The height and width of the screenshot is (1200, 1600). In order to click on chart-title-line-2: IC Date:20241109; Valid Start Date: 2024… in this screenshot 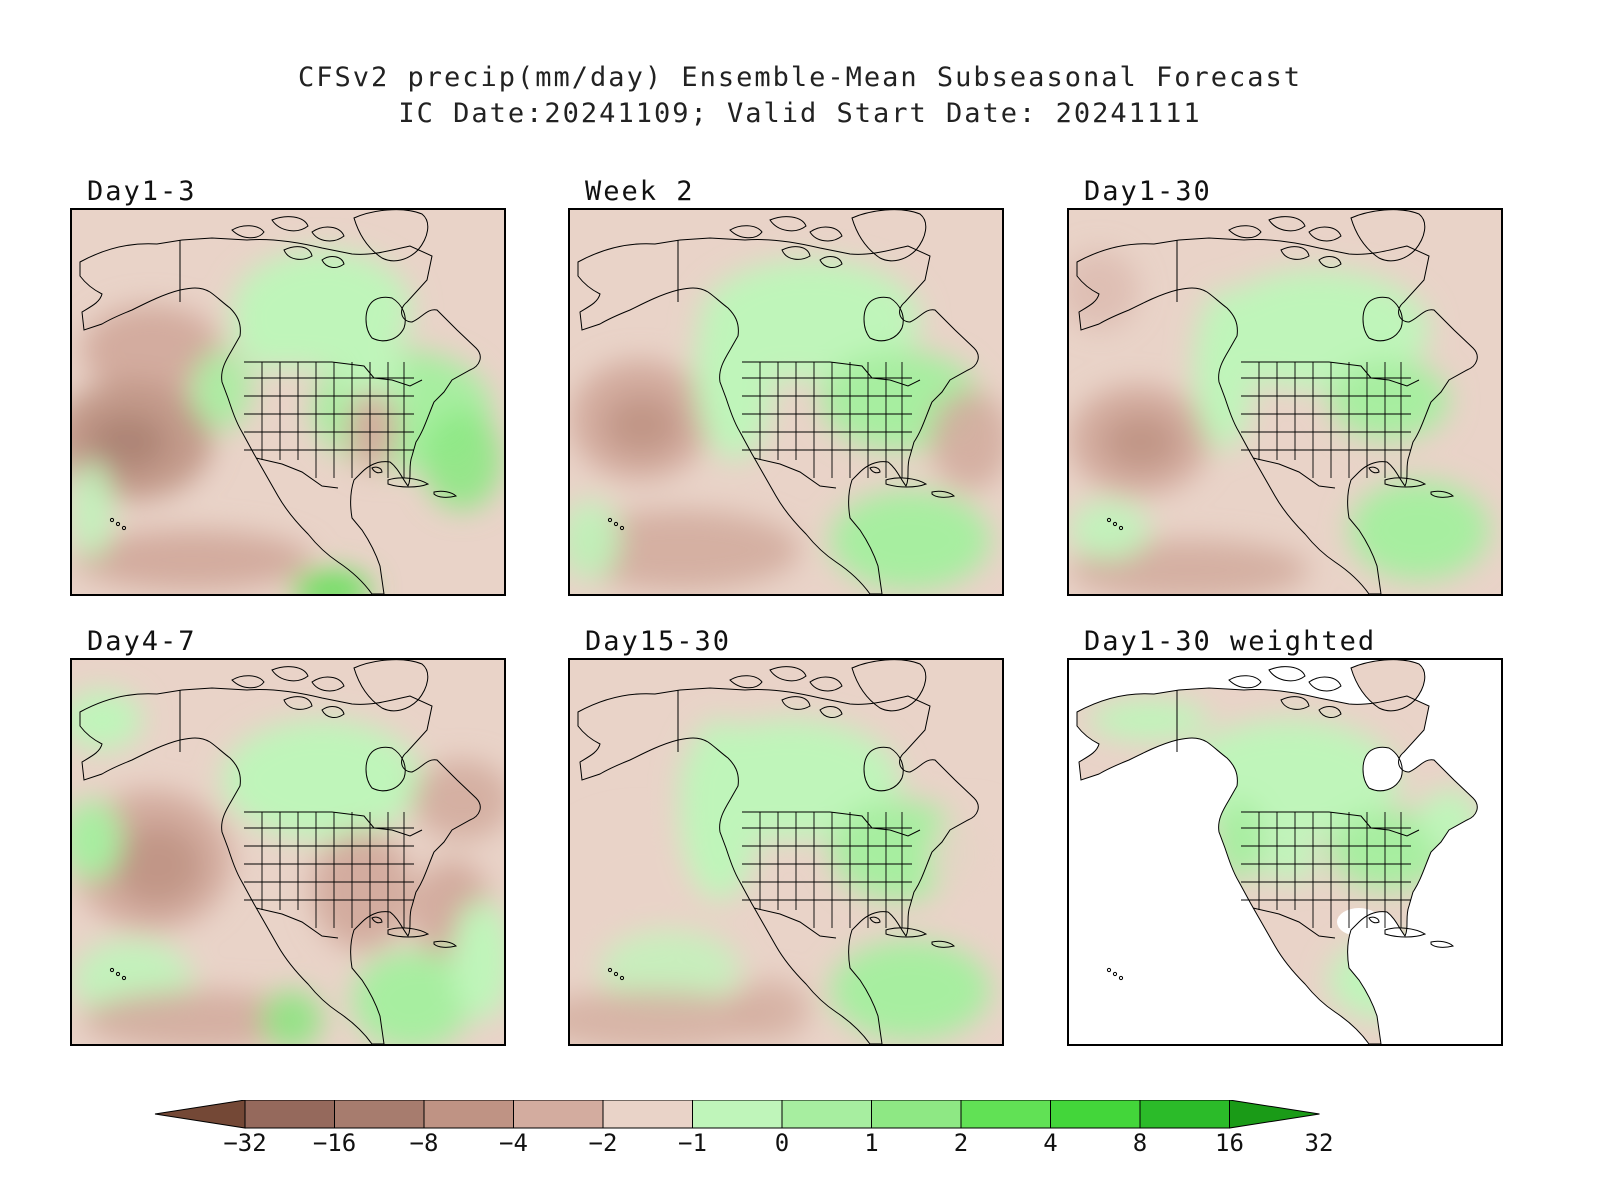, I will do `click(800, 113)`.